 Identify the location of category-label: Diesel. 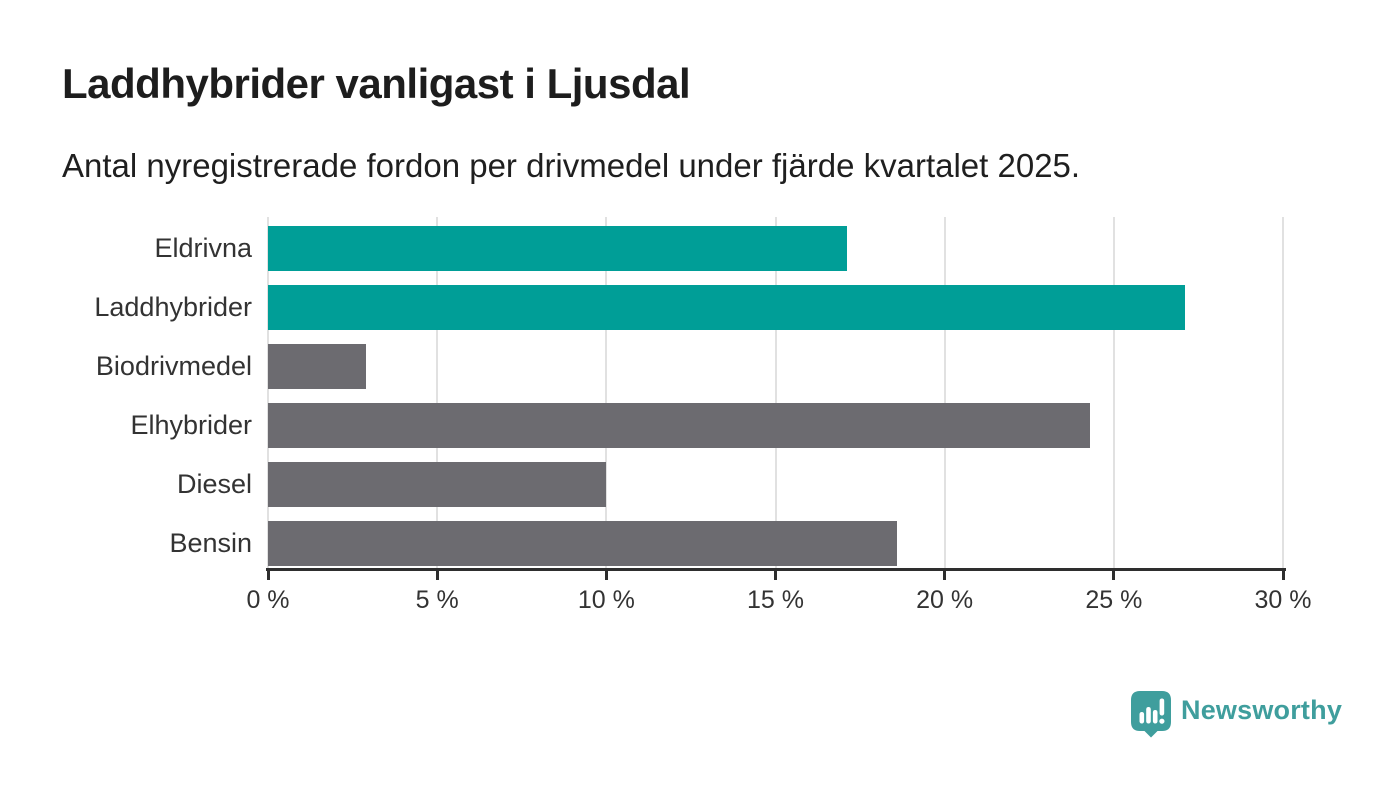
(214, 484).